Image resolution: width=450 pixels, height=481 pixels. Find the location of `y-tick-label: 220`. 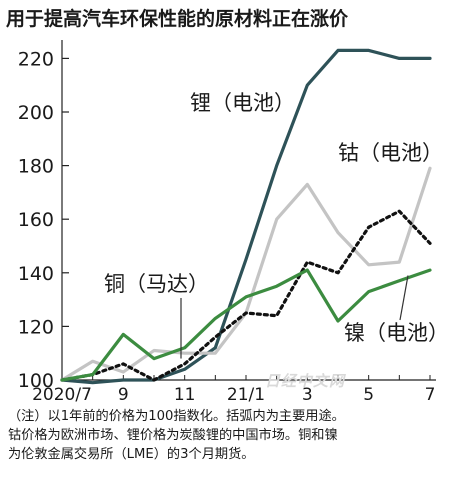

y-tick-label: 220 is located at coordinates (36, 59).